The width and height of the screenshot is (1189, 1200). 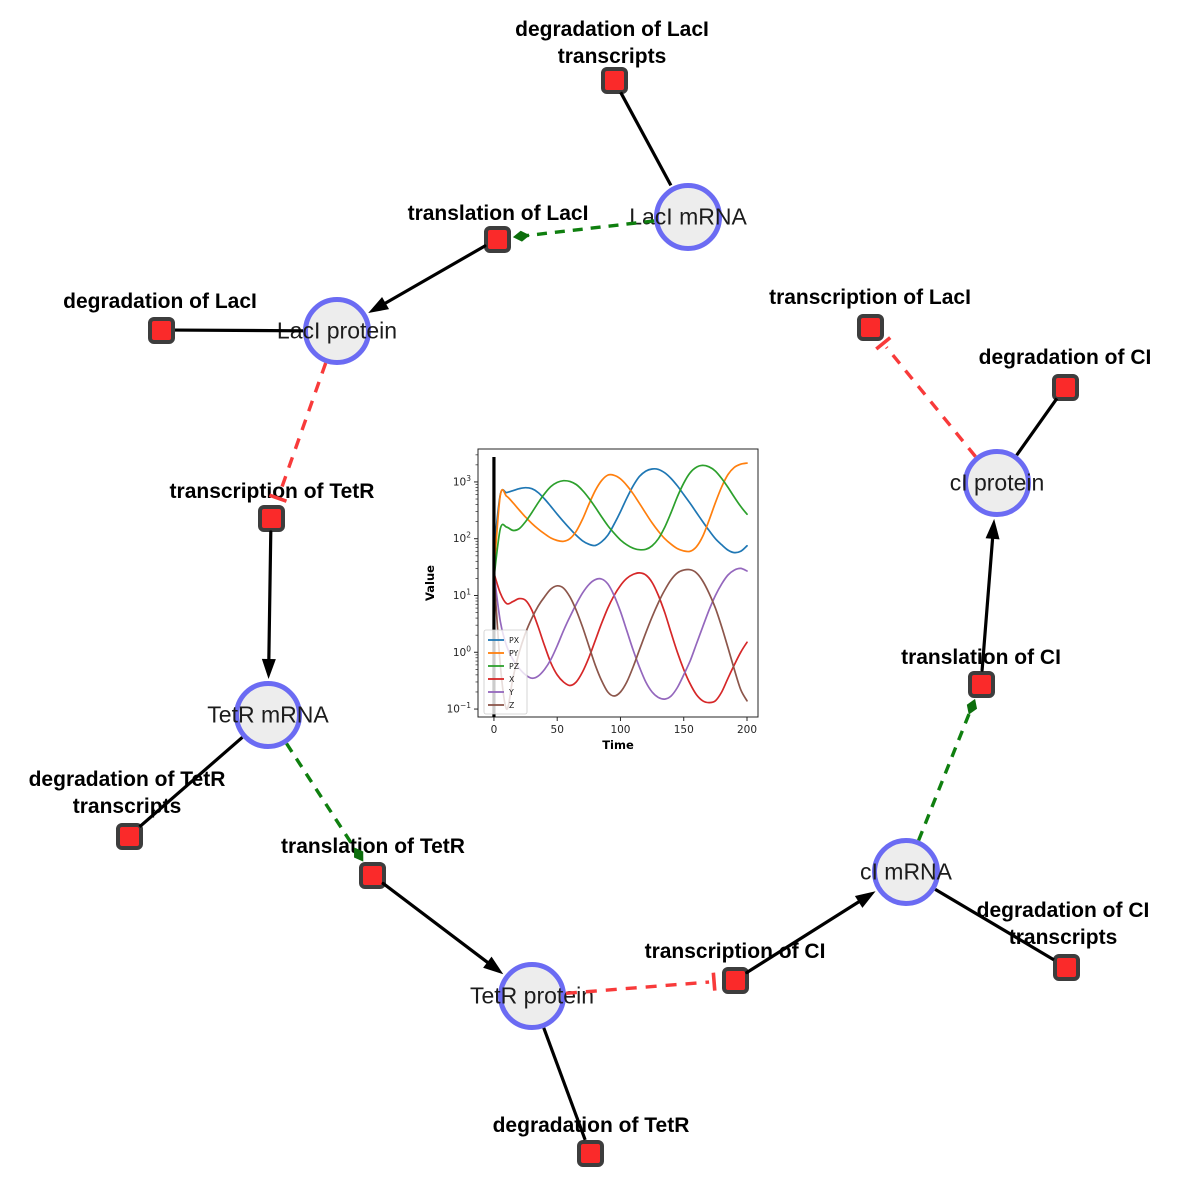 What do you see at coordinates (372, 875) in the screenshot?
I see `reaction-node-trans-tetr` at bounding box center [372, 875].